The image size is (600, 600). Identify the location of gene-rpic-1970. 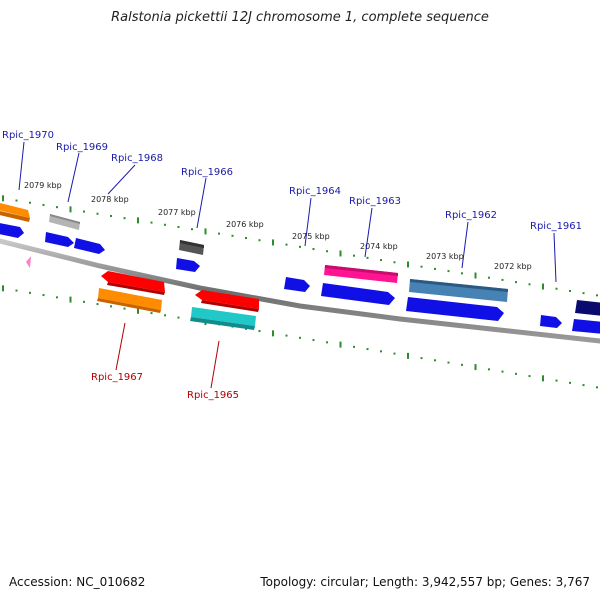
(15, 220).